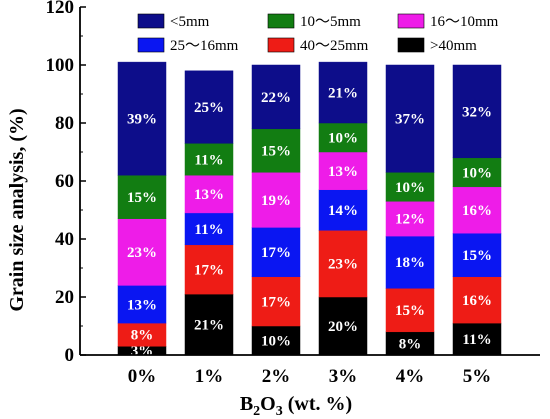 Image resolution: width=550 pixels, height=419 pixels. What do you see at coordinates (464, 22) in the screenshot?
I see `legend-label: 16～10mm` at bounding box center [464, 22].